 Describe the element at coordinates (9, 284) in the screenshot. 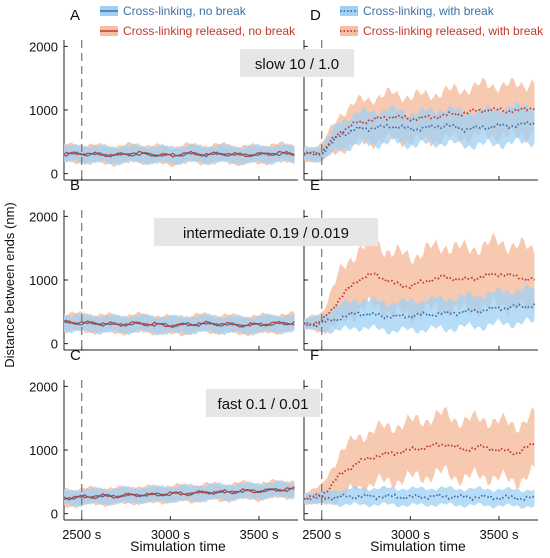

I see `y-axis-title: Distance between ends (nm)` at that location.